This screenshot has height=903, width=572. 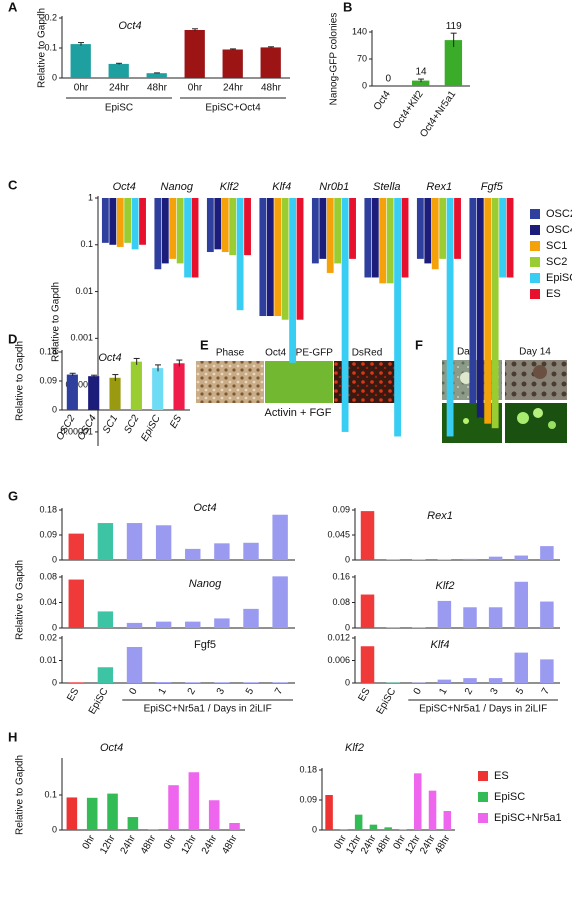 I want to click on panel-letter: C, so click(x=13, y=184).